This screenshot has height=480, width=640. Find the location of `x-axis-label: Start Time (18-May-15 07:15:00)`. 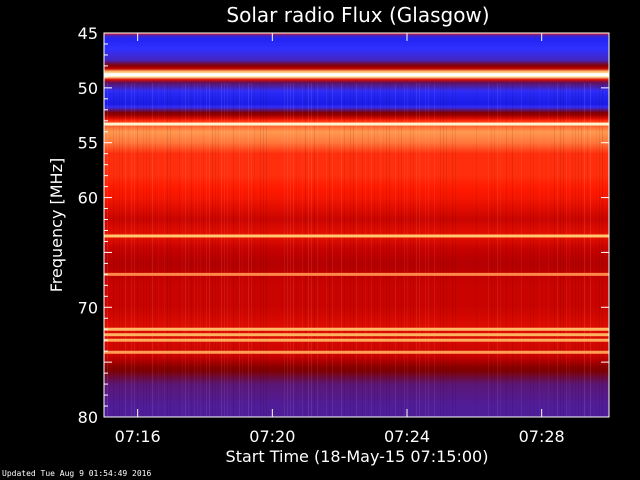

x-axis-label: Start Time (18-May-15 07:15:00) is located at coordinates (357, 456).